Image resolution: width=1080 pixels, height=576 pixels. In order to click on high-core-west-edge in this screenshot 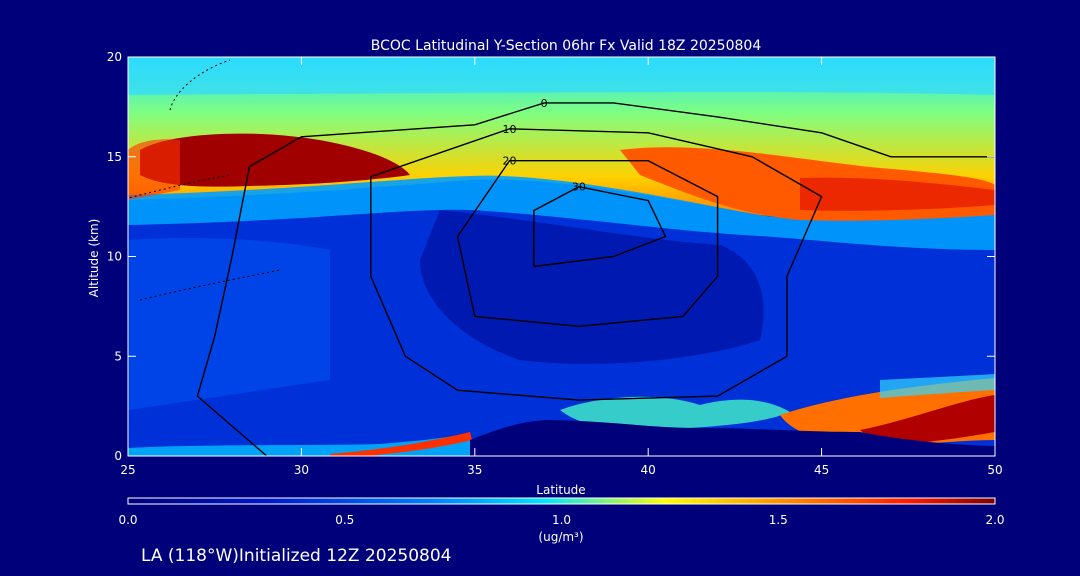, I will do `click(154, 169)`.